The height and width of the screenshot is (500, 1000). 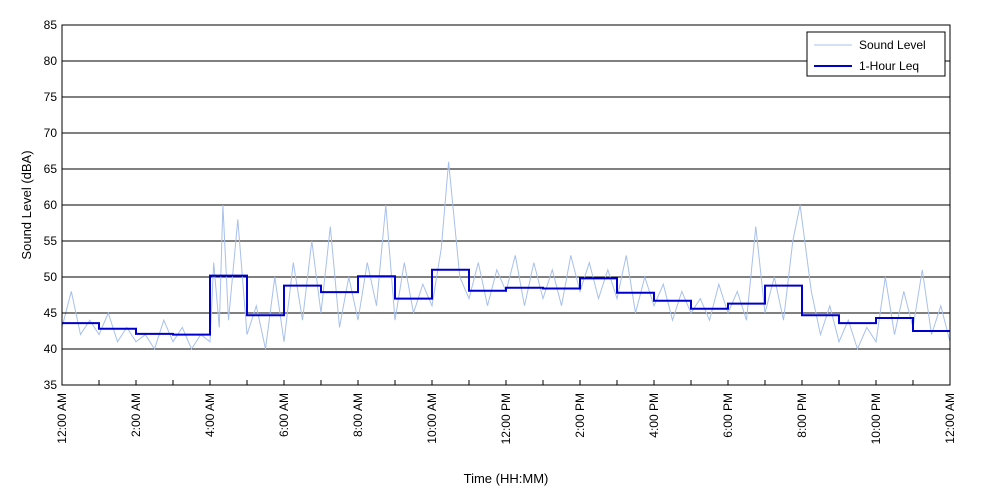 What do you see at coordinates (802, 415) in the screenshot?
I see `x-tick-label-10: 8:00 PM` at bounding box center [802, 415].